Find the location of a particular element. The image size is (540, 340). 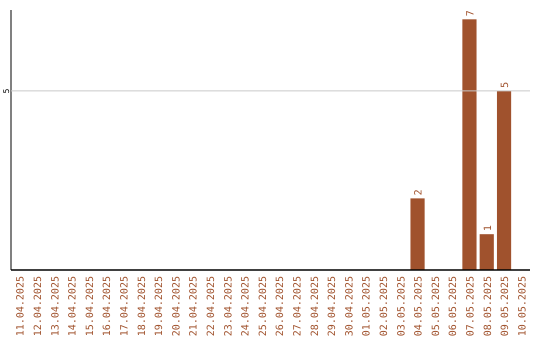

x-tick-label: 18.04.2025 is located at coordinates (142, 306).